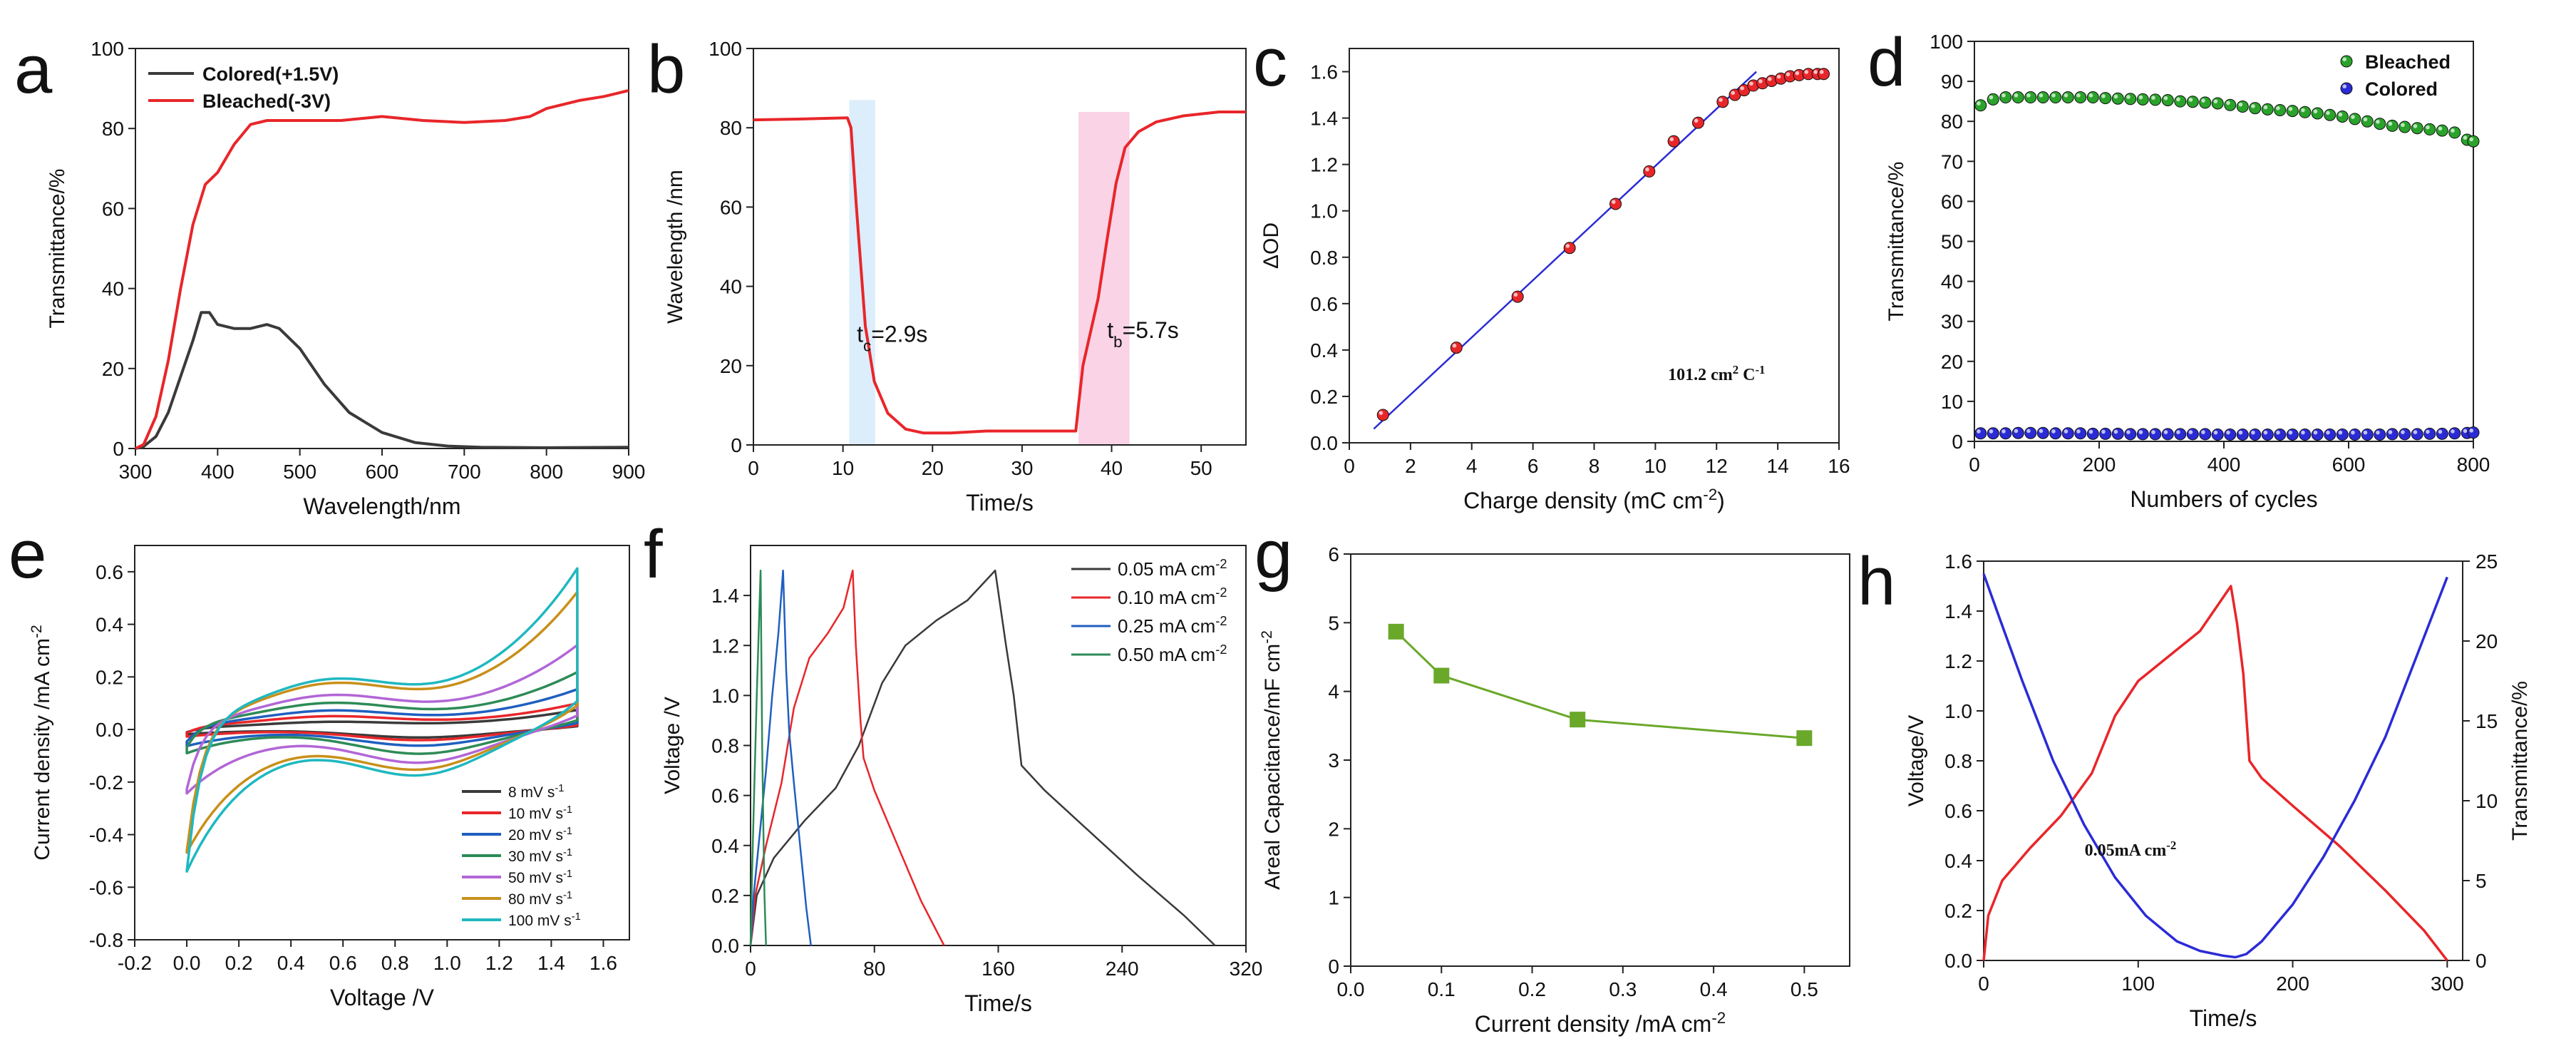 This screenshot has height=1056, width=2576. Describe the element at coordinates (672, 745) in the screenshot. I see `y-axis-label: Voltage /V` at that location.